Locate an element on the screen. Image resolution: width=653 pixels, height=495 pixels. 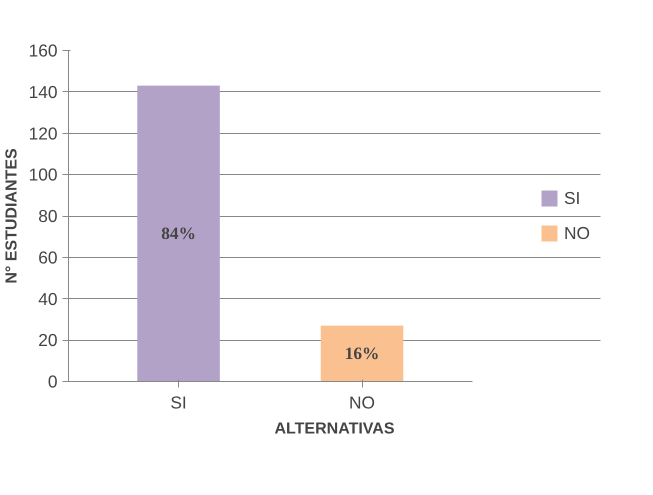
annotation: 84% is located at coordinates (178, 234).